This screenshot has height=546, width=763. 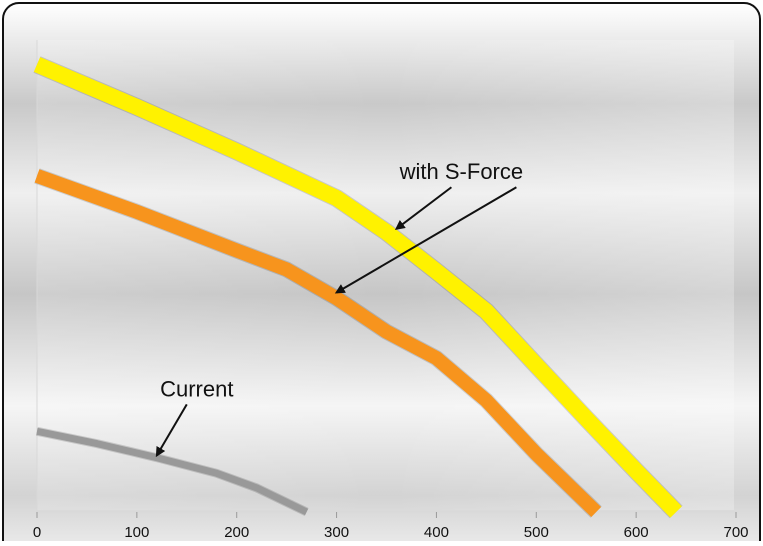 I want to click on x-tick-label: 600, so click(x=636, y=532).